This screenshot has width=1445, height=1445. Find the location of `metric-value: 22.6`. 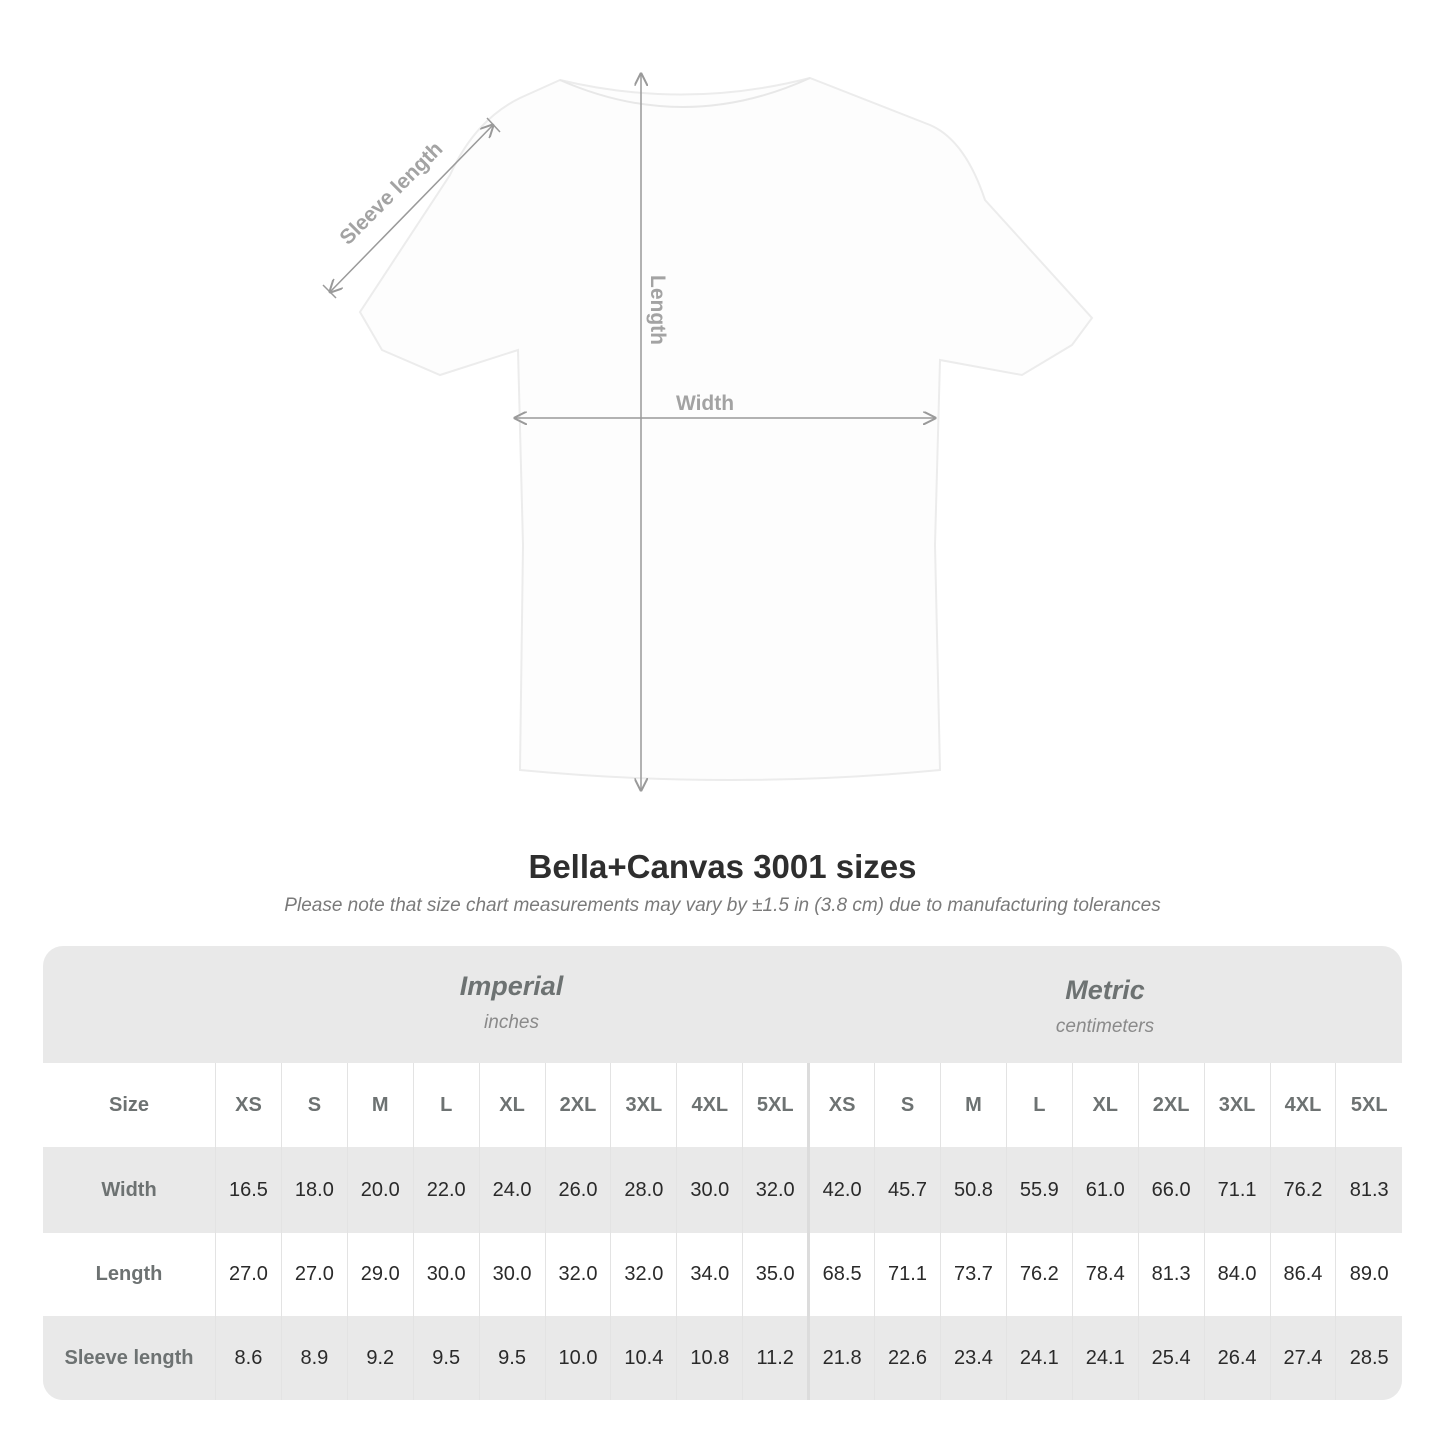

metric-value: 22.6 is located at coordinates (907, 1358).